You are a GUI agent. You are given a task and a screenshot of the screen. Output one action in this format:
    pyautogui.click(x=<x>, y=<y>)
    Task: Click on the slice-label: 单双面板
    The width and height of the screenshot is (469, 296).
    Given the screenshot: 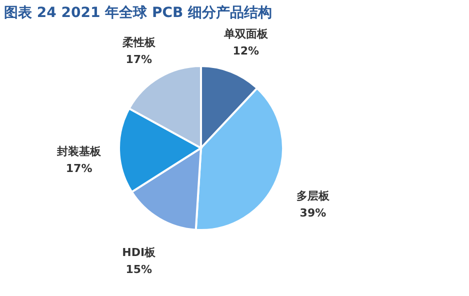 What is the action you would take?
    pyautogui.click(x=245, y=34)
    